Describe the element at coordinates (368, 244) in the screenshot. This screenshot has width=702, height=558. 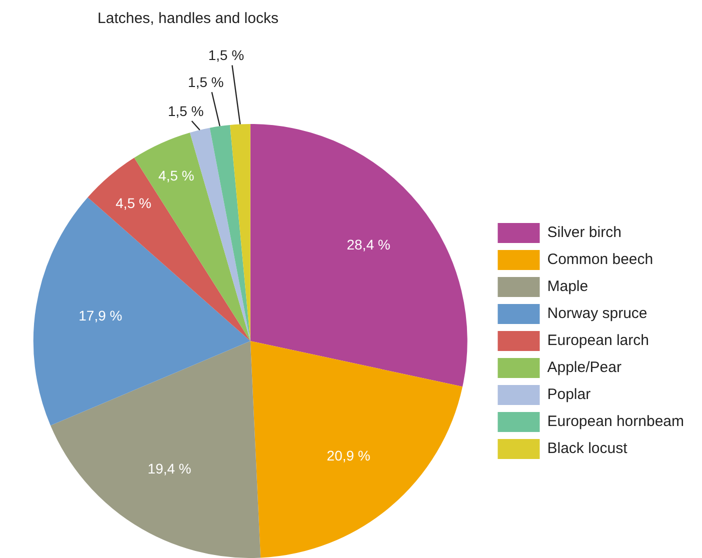
I see `data-label: 28,4 %` at that location.